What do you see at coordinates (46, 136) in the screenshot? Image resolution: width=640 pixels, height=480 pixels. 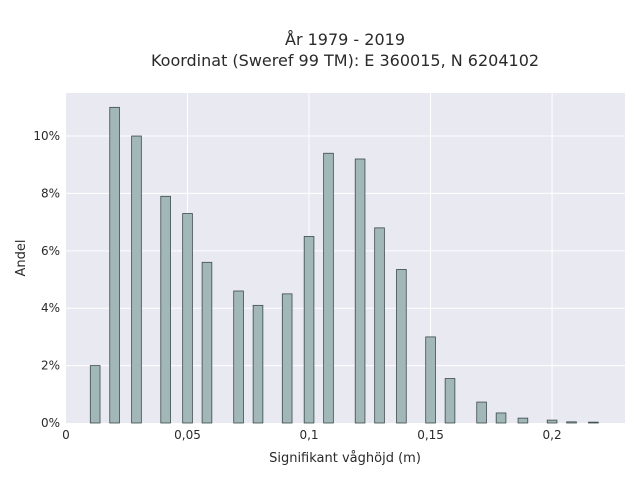 I see `y-tick-label: 10%` at bounding box center [46, 136].